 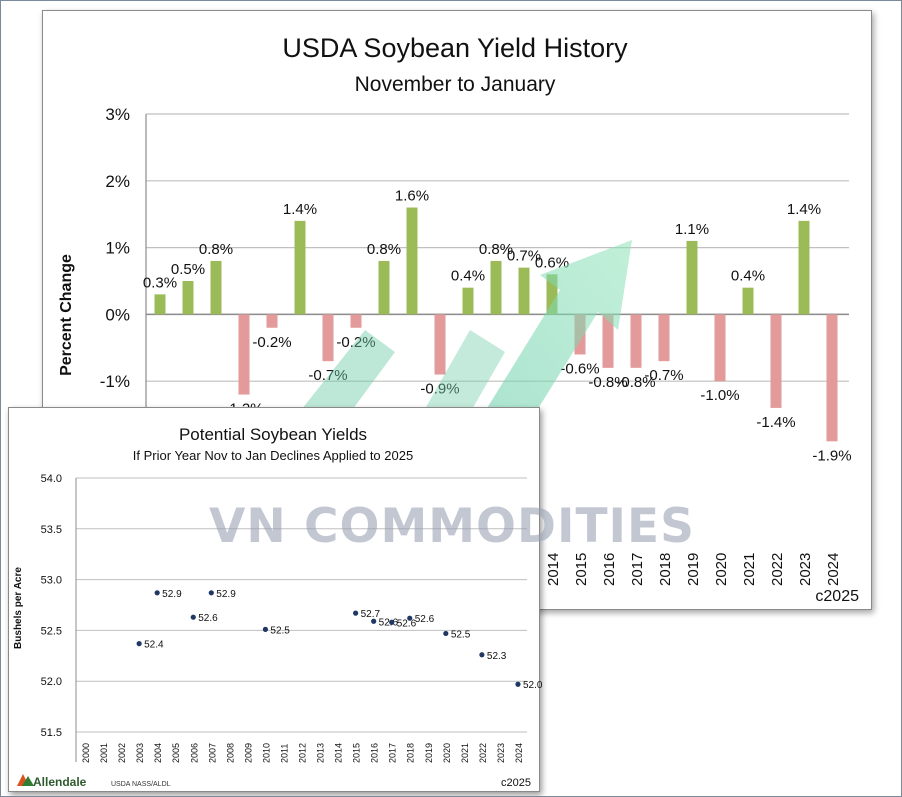 What do you see at coordinates (117, 314) in the screenshot?
I see `main-y-tick-label: 0%` at bounding box center [117, 314].